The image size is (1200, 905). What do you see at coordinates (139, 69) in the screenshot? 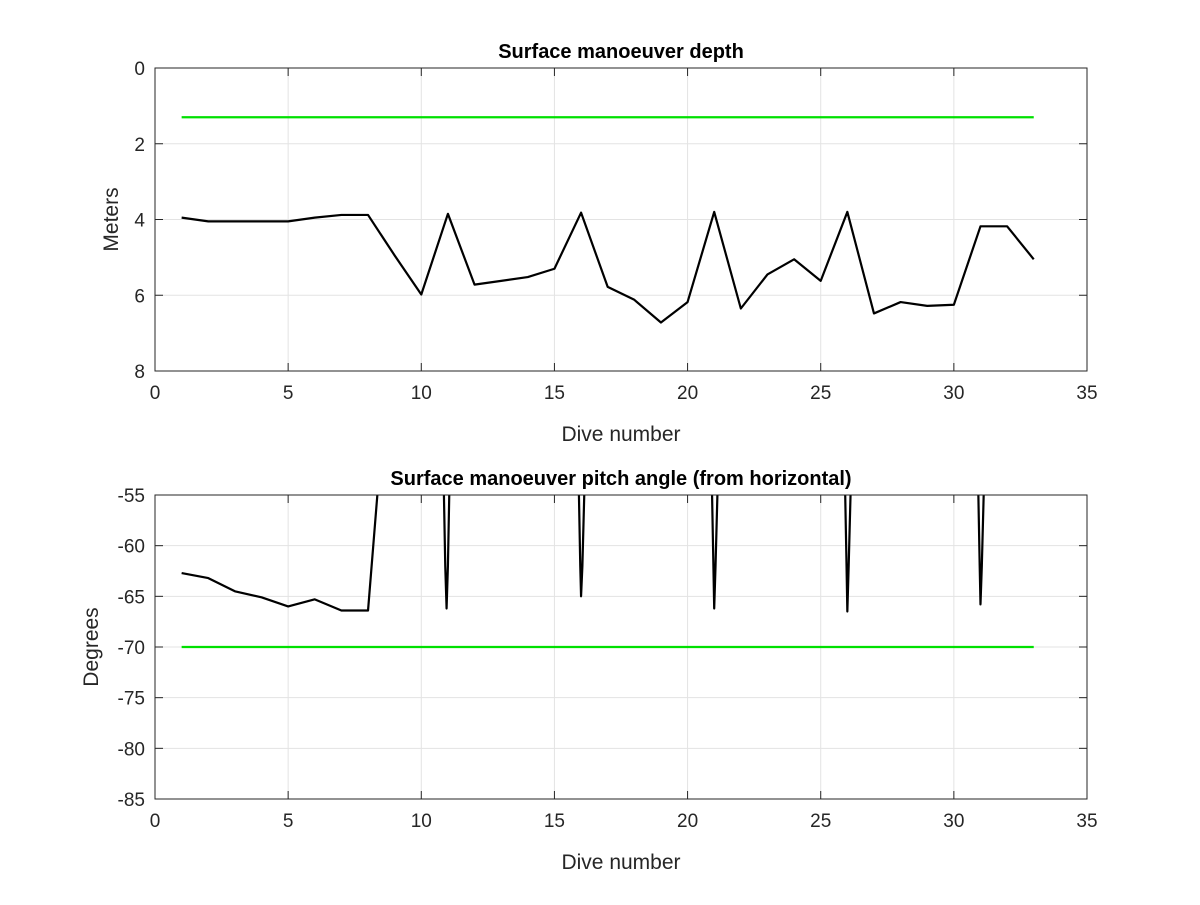
I see `y-tick-label: 0` at bounding box center [139, 69].